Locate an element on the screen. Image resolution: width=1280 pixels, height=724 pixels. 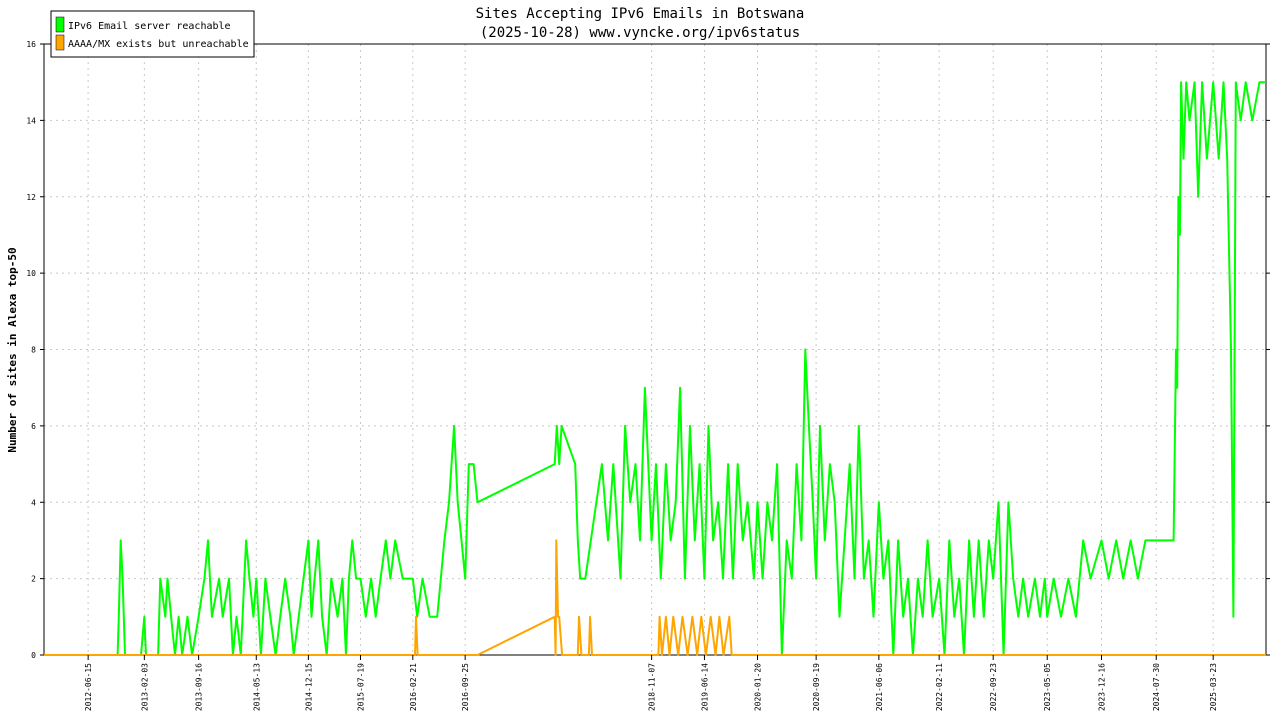
legend-label-unreachable: AAAA/MX exists but unreachable is located at coordinates (158, 44).